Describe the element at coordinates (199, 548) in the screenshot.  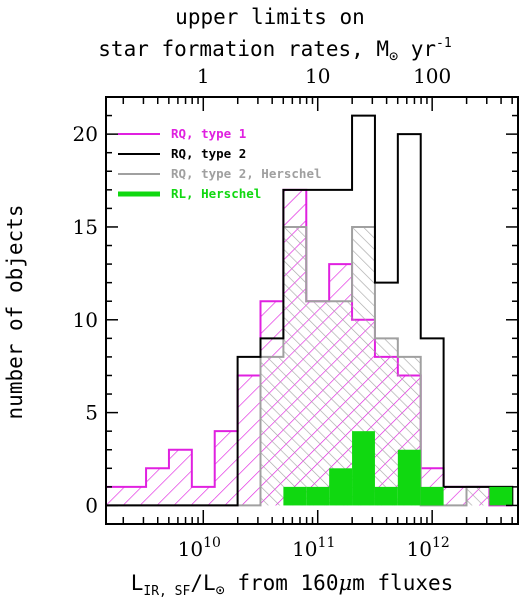
I see `xtick-label-10: 1010` at that location.